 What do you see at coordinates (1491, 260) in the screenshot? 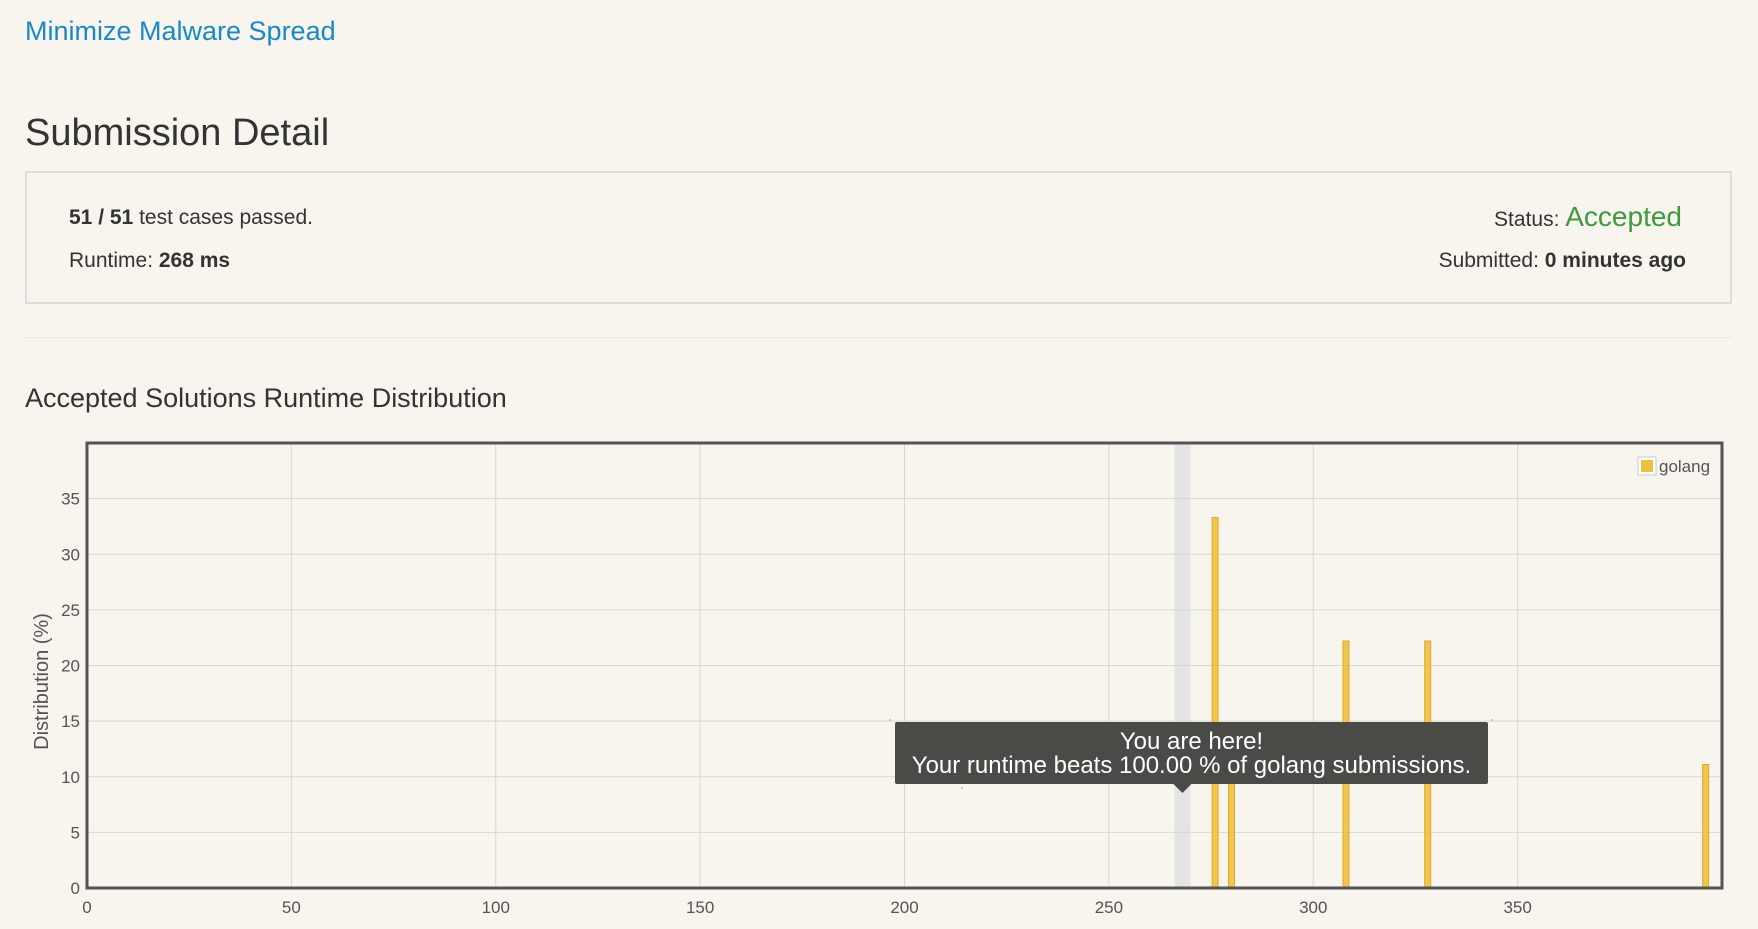
I see `submitted-label: Submitted:` at bounding box center [1491, 260].